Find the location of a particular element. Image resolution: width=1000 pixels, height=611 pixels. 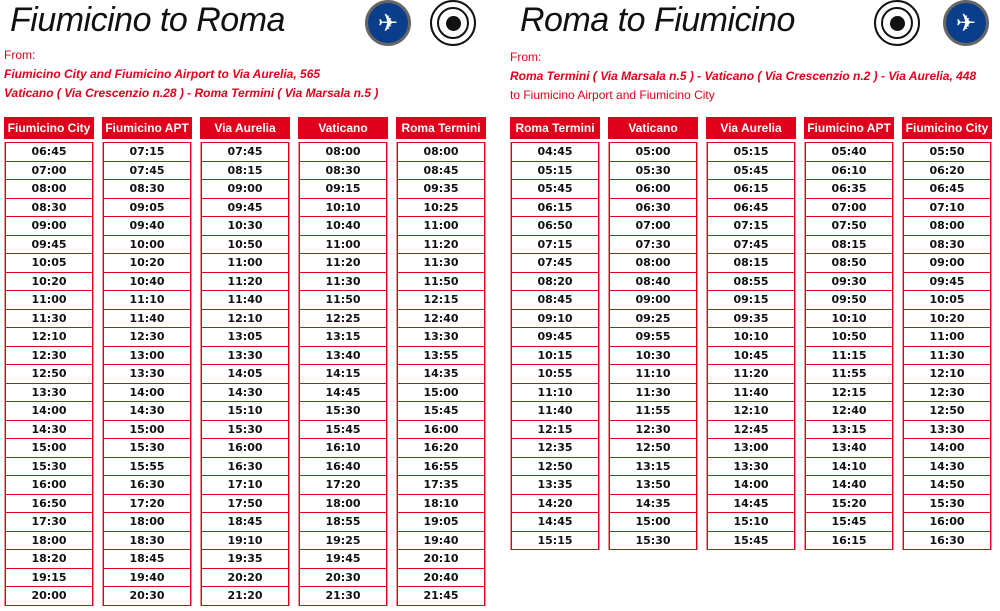

column-header: Fiumicino APT is located at coordinates (849, 128).